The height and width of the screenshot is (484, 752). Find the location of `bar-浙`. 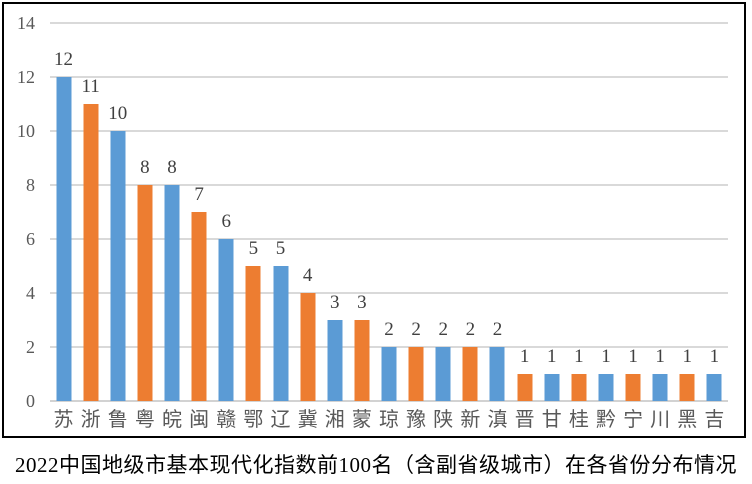

bar-浙 is located at coordinates (91, 252).